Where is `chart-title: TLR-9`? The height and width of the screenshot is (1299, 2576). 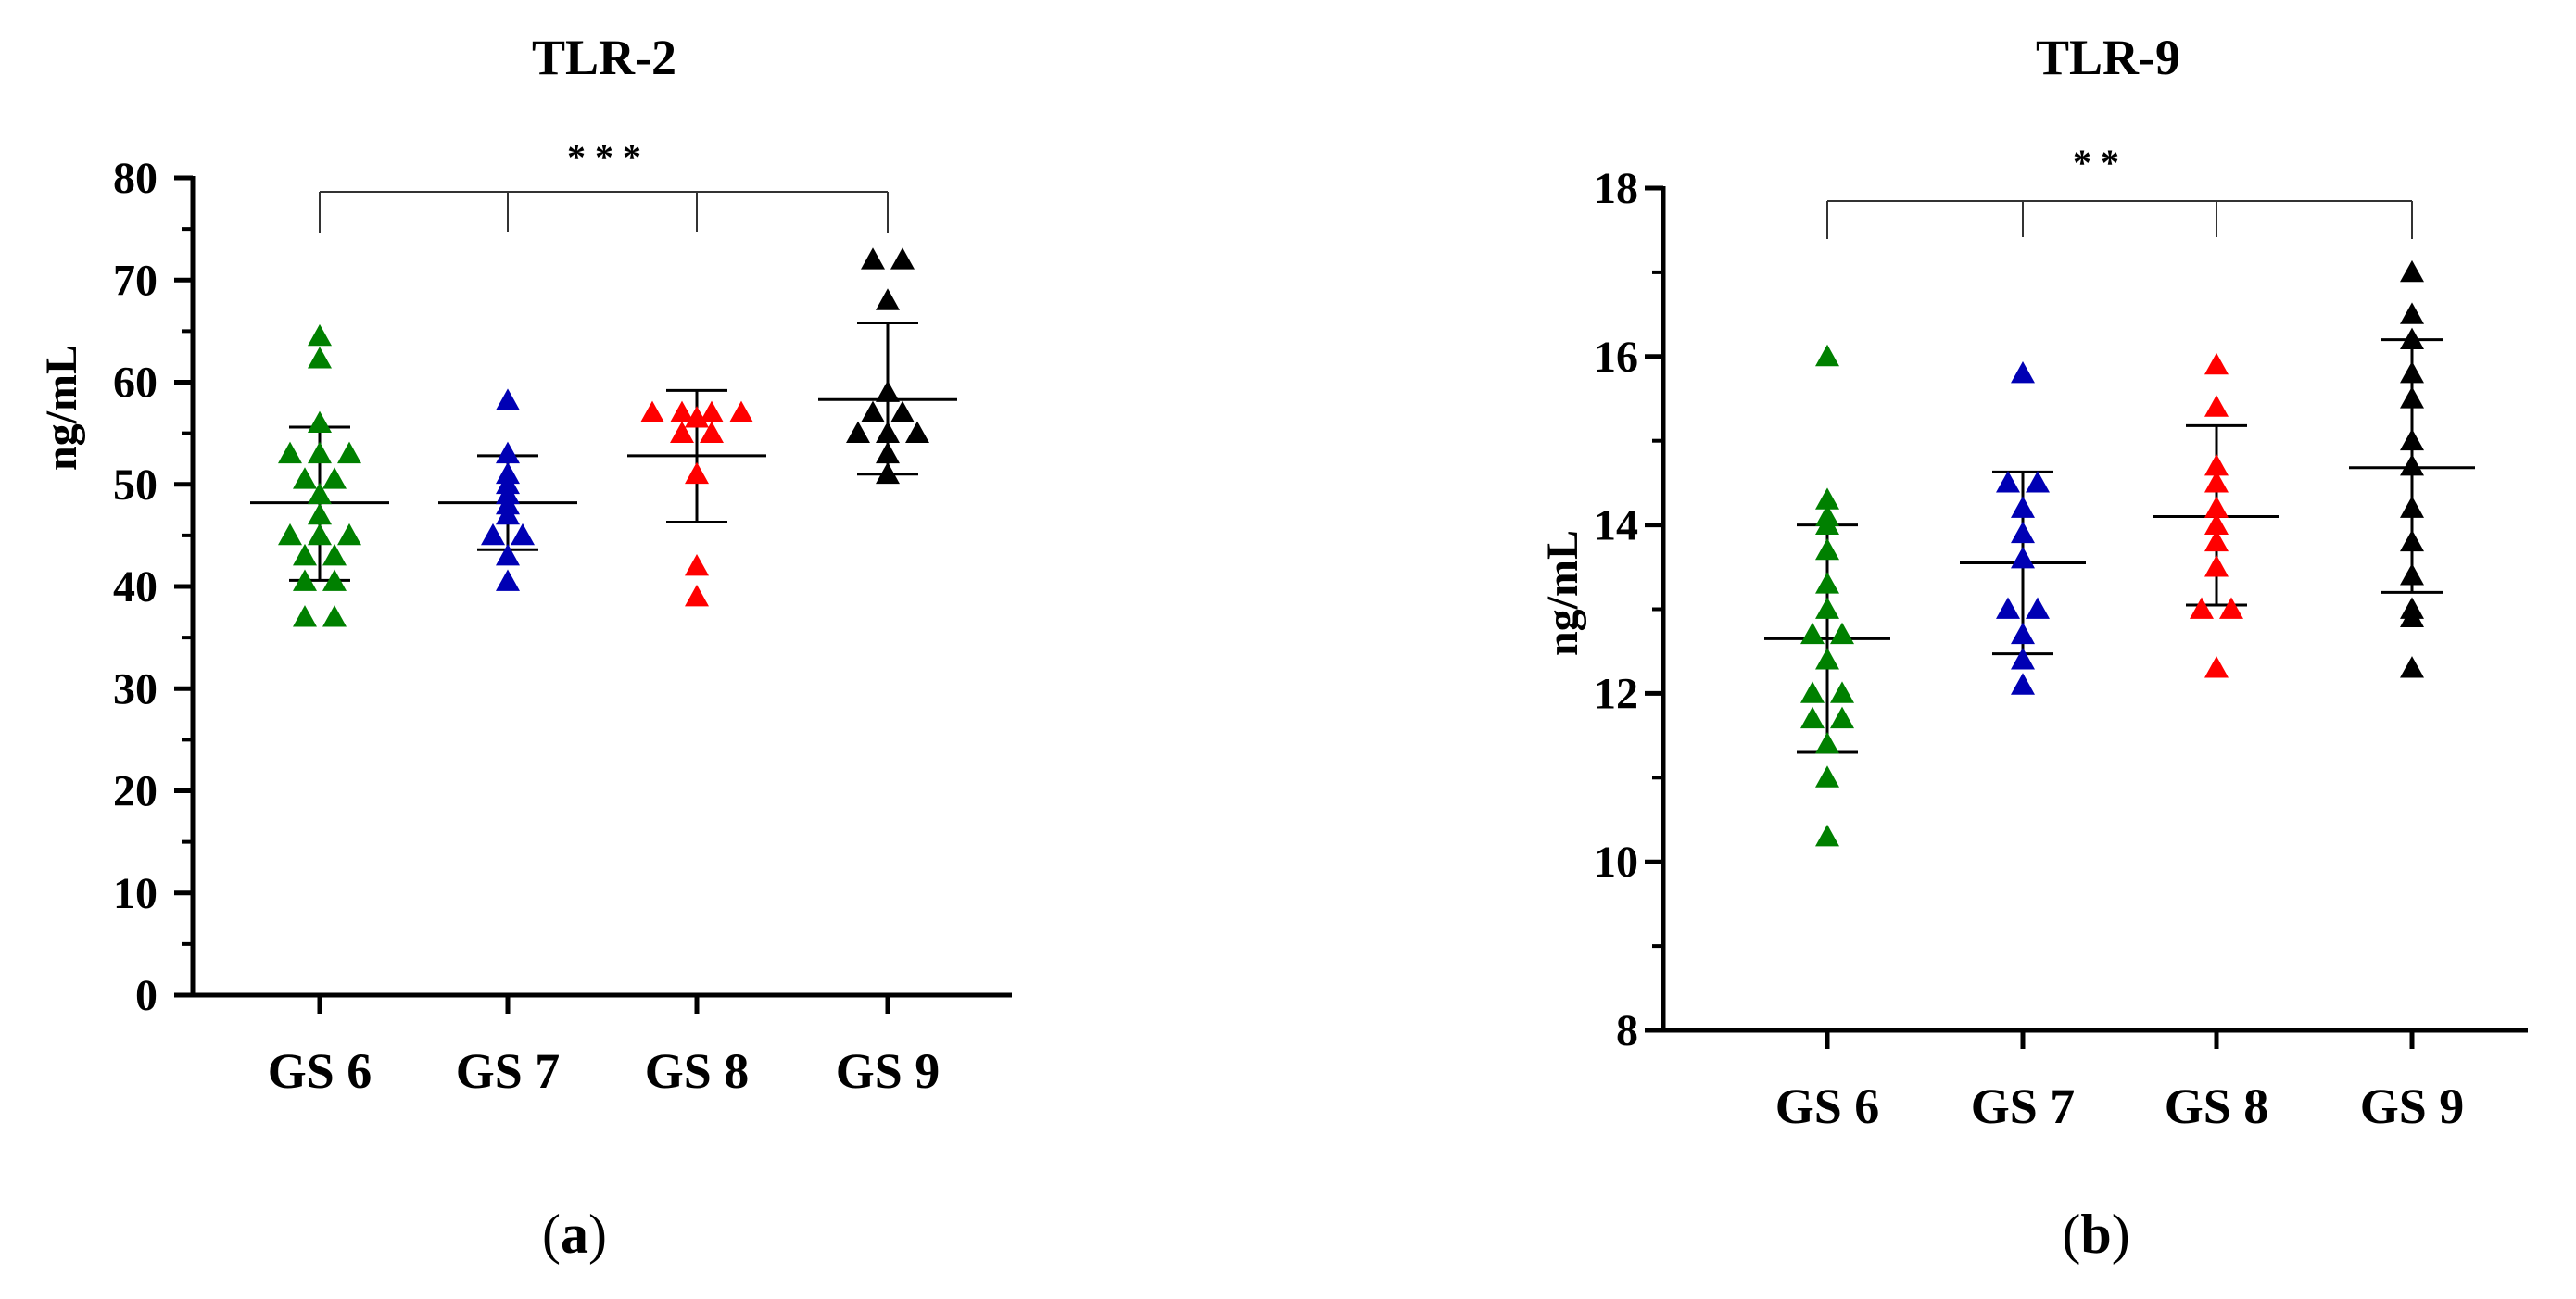
chart-title: TLR-9 is located at coordinates (2108, 57).